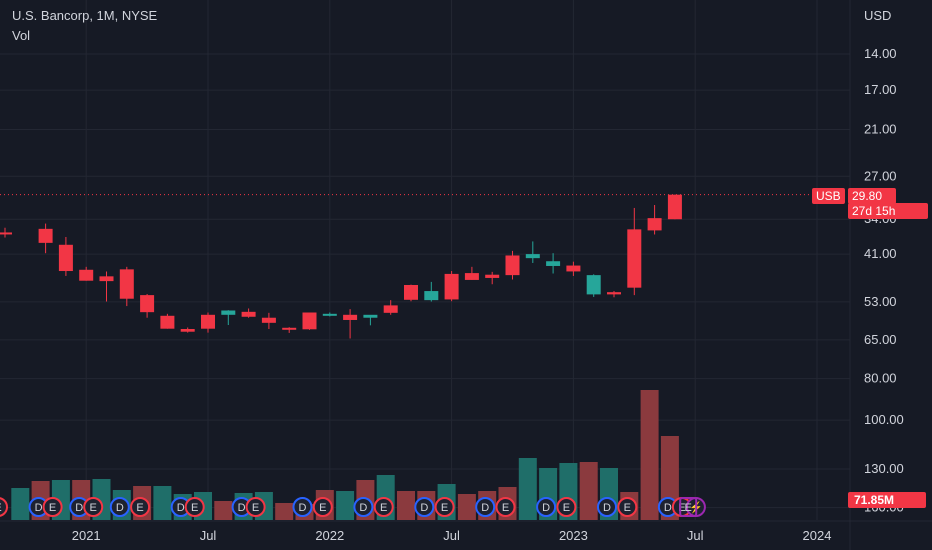  What do you see at coordinates (880, 253) in the screenshot?
I see `price-tick-label: 41.00` at bounding box center [880, 253].